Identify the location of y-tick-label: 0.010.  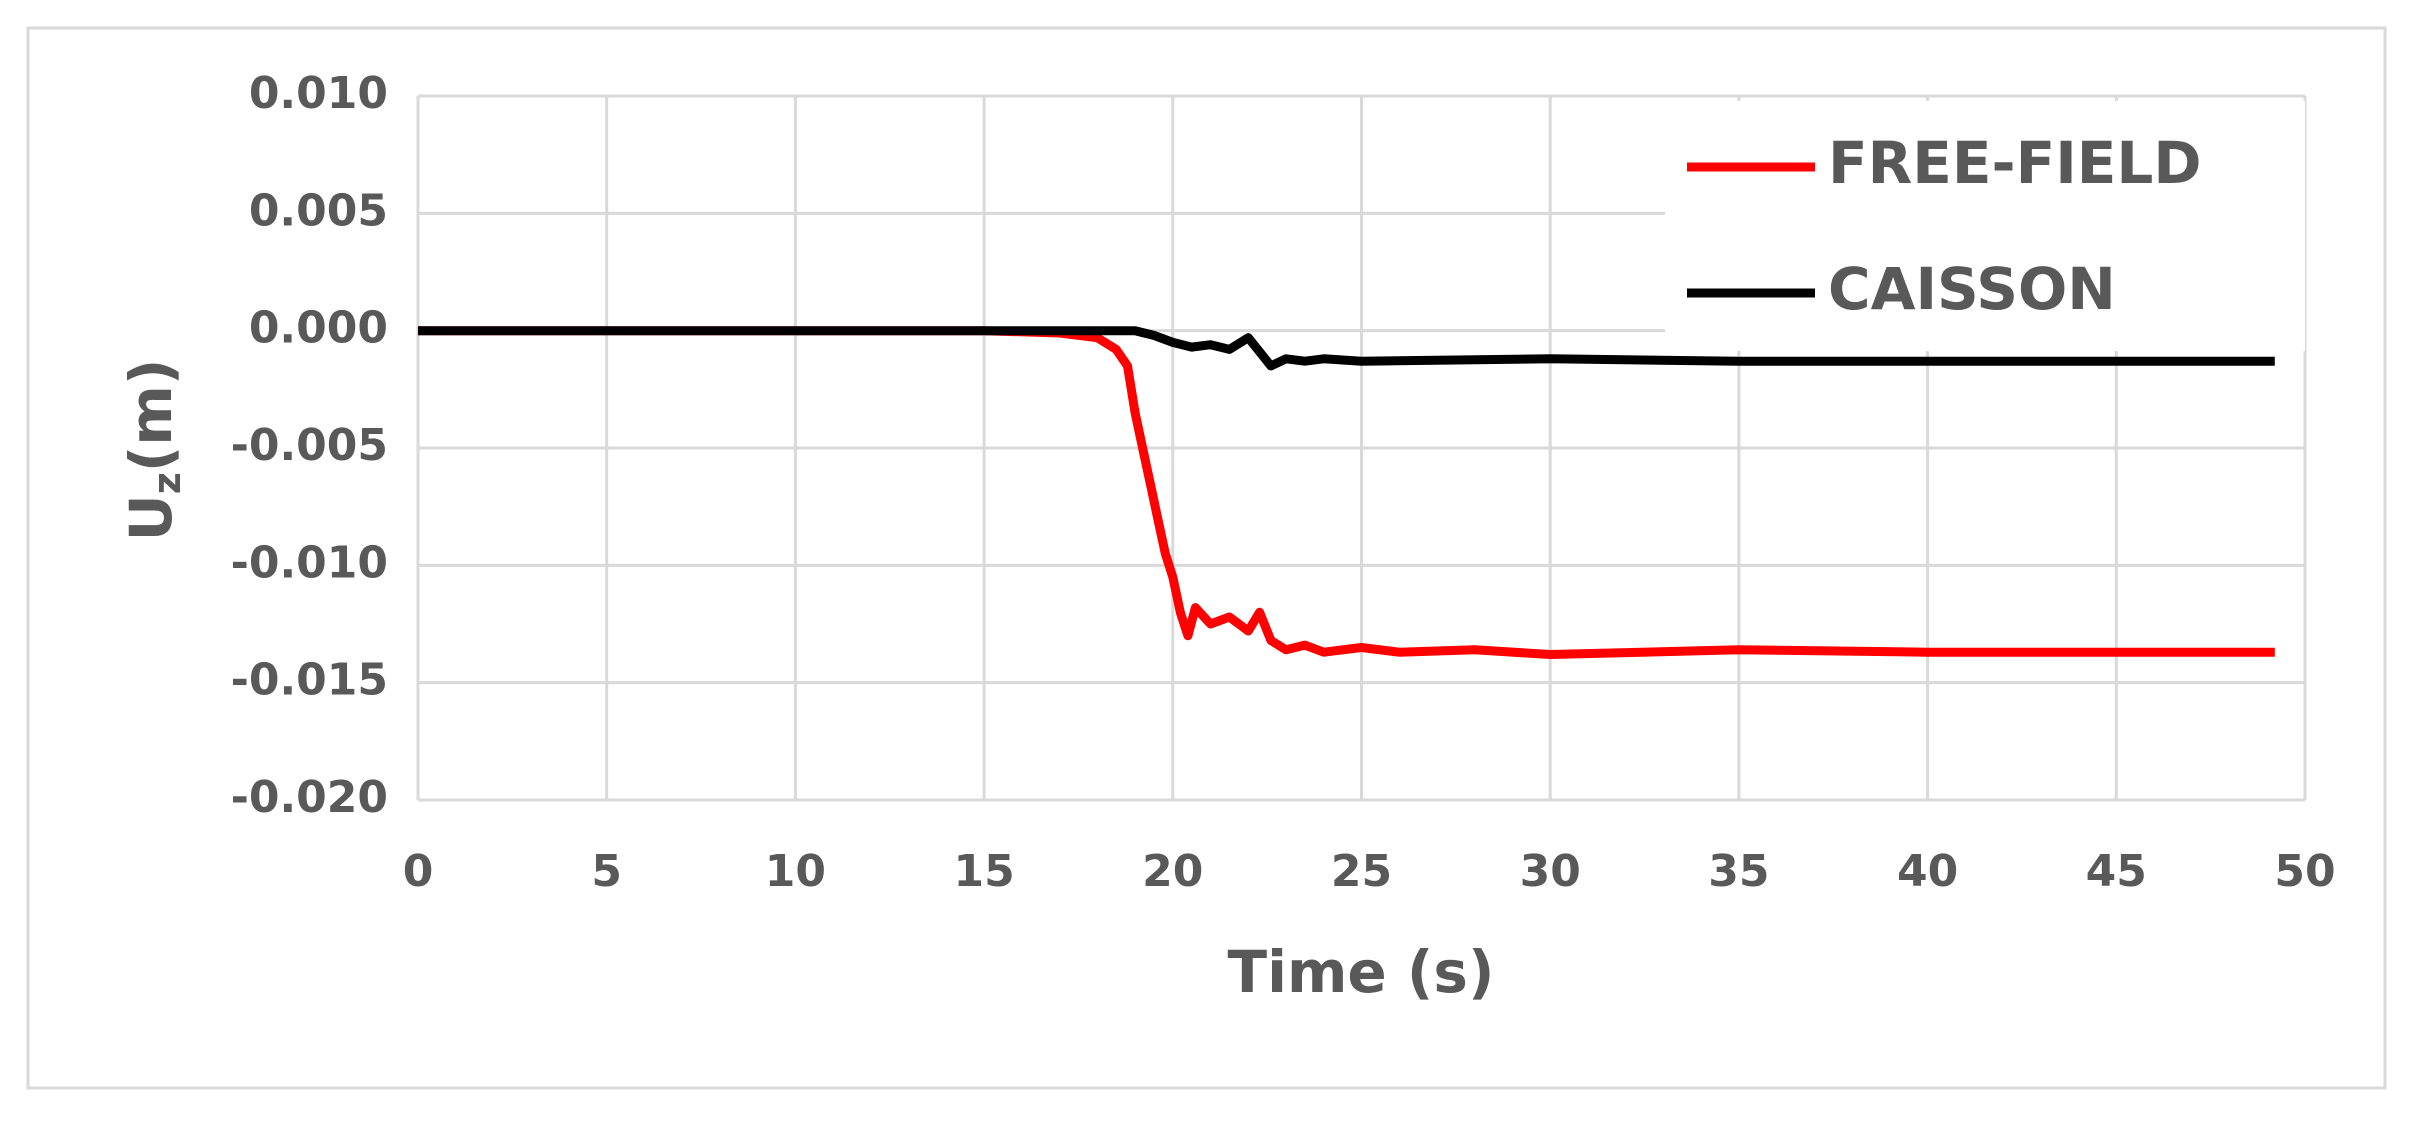
(318, 93).